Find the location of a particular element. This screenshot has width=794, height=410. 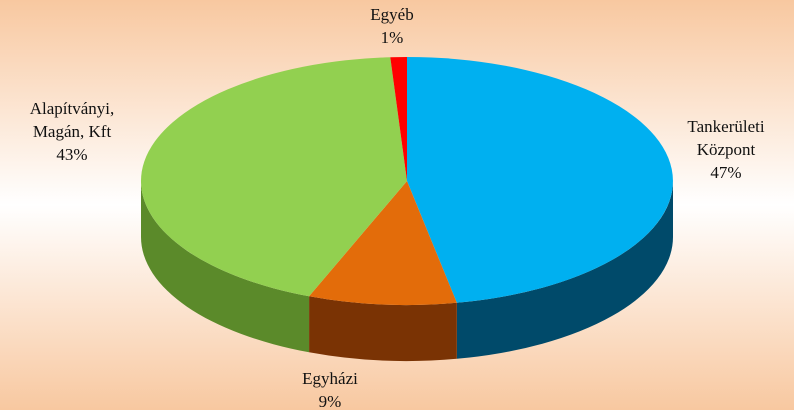

slice-label-2: Alapítványi, Magán, Kft 43% is located at coordinates (72, 131).